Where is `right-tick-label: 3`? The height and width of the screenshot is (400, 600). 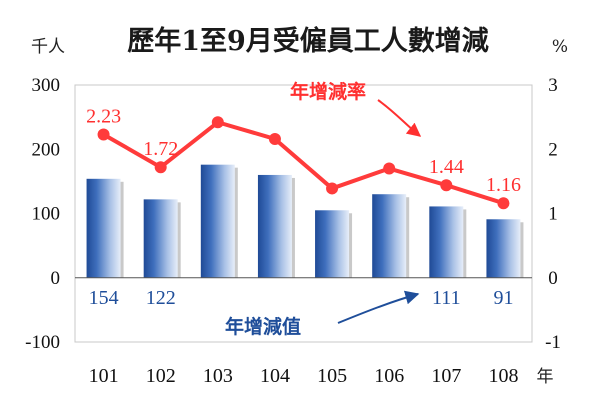
right-tick-label: 3 is located at coordinates (553, 85).